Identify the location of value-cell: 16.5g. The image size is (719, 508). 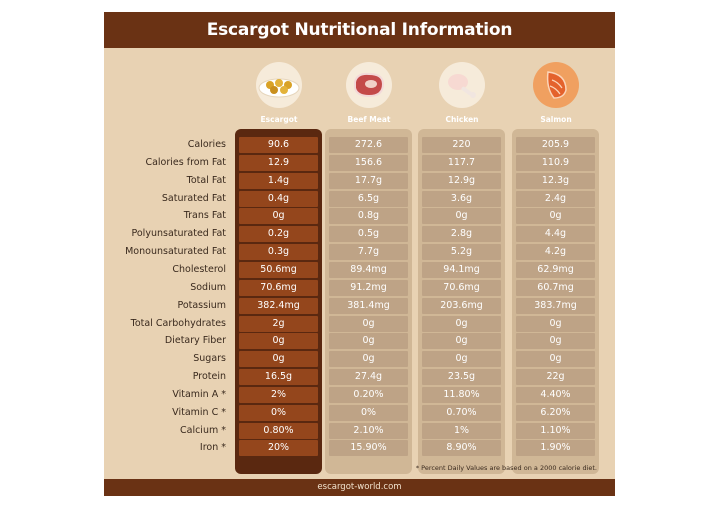
(278, 377).